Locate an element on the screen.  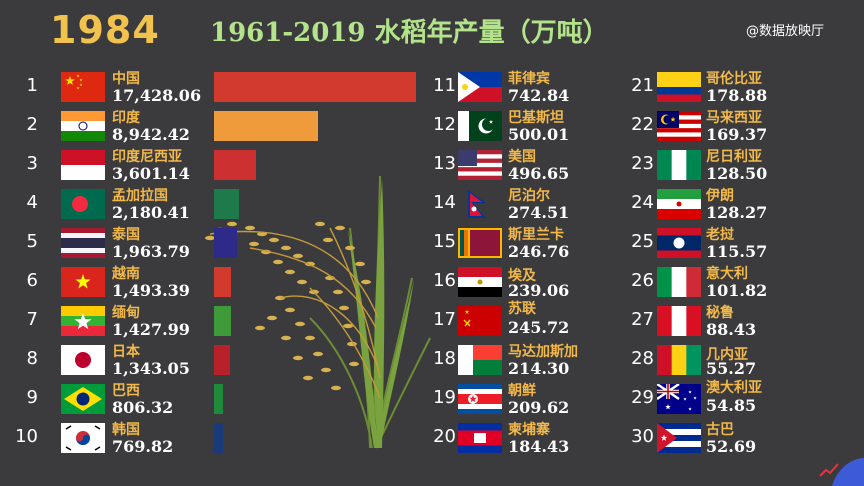
value-label: 54.85 is located at coordinates (731, 405).